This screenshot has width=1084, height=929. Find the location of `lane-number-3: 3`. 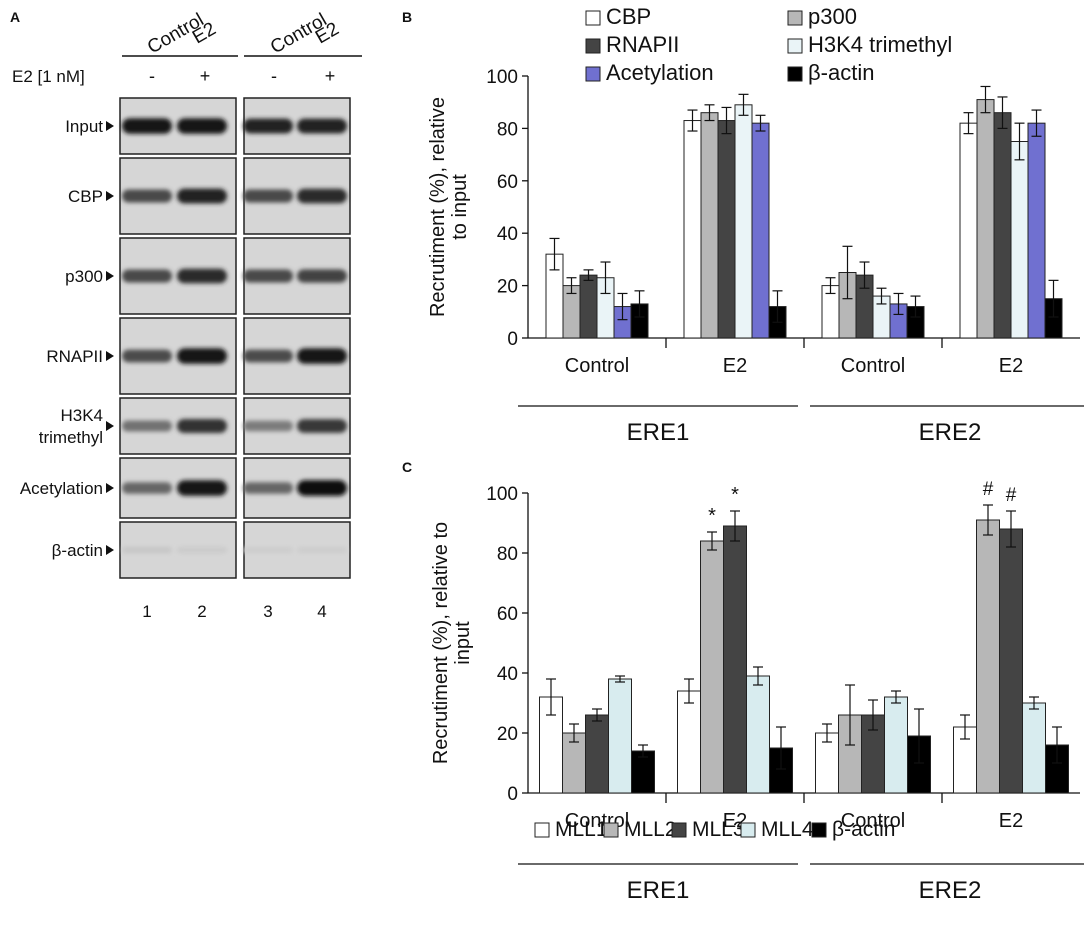

lane-number-3: 3 is located at coordinates (267, 611).